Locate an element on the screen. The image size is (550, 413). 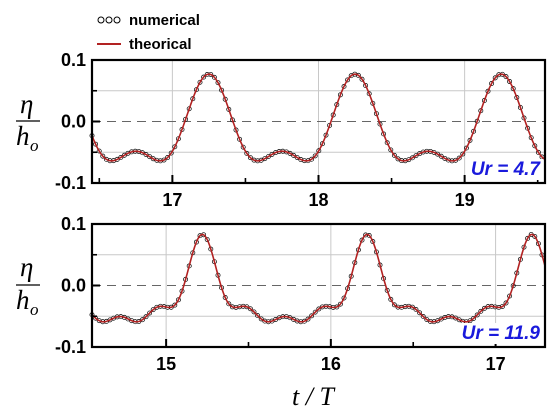
x-axis-label: t / T is located at coordinates (313, 396).